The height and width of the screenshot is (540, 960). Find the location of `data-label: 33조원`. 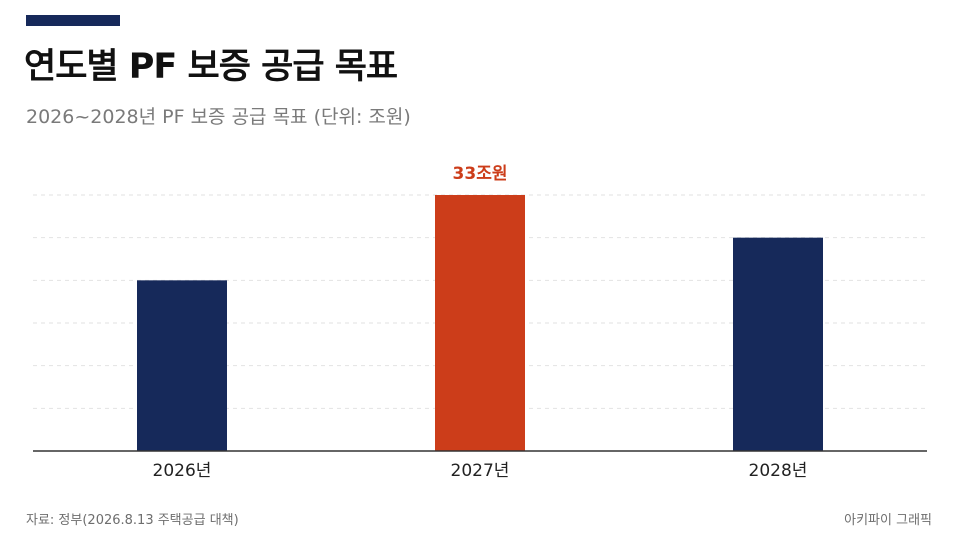

data-label: 33조원 is located at coordinates (480, 174).